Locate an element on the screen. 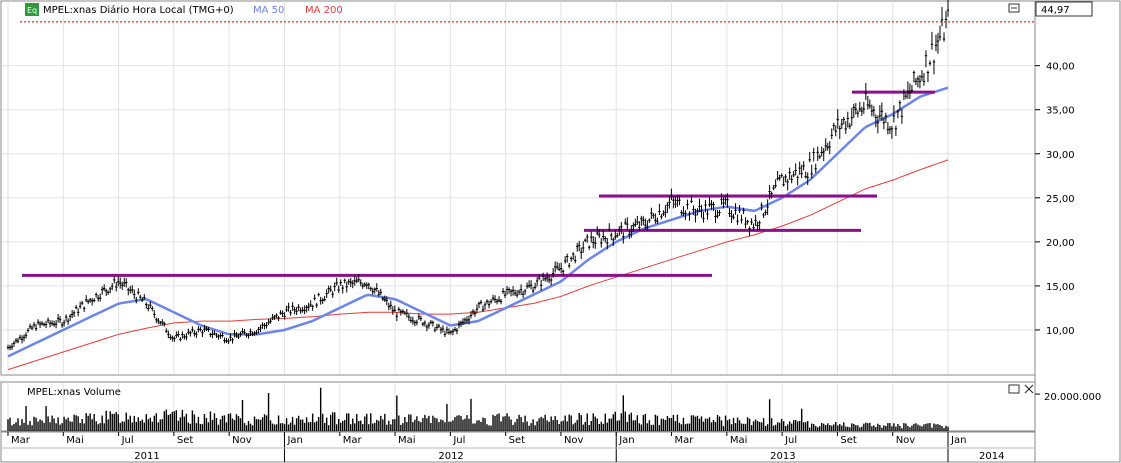 The width and height of the screenshot is (1121, 463). legend-ma50: MA 50 is located at coordinates (268, 10).